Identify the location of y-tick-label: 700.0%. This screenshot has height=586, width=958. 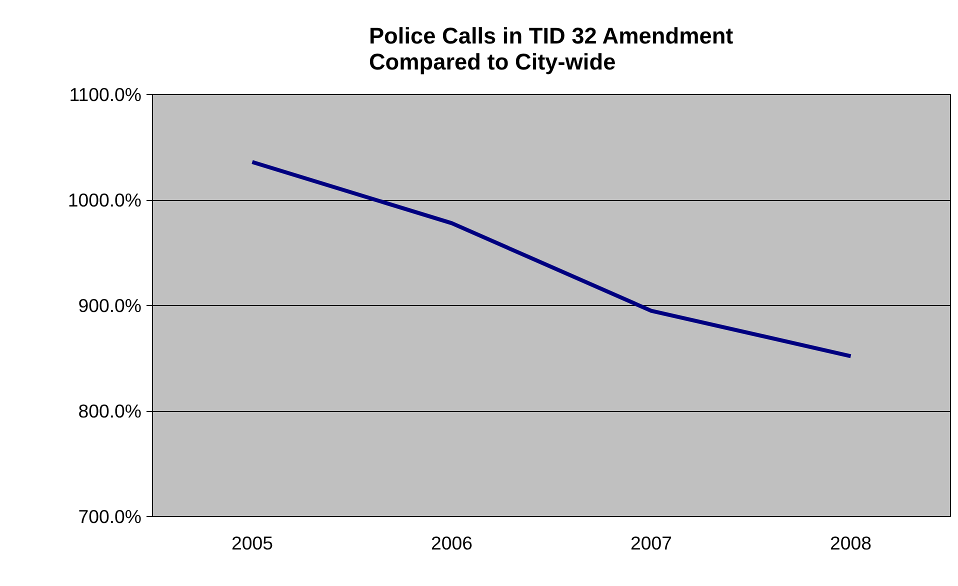
(110, 516).